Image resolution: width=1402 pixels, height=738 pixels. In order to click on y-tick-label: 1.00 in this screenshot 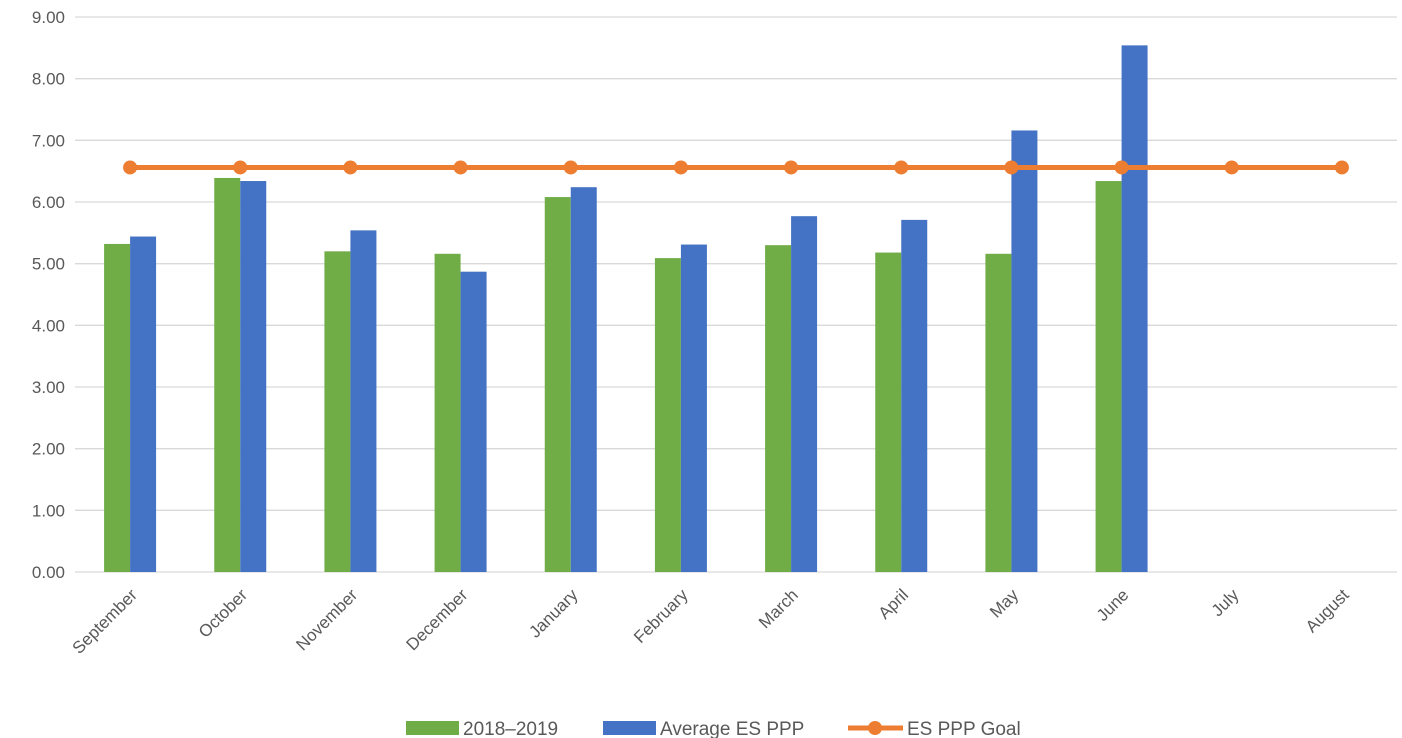, I will do `click(48, 510)`.